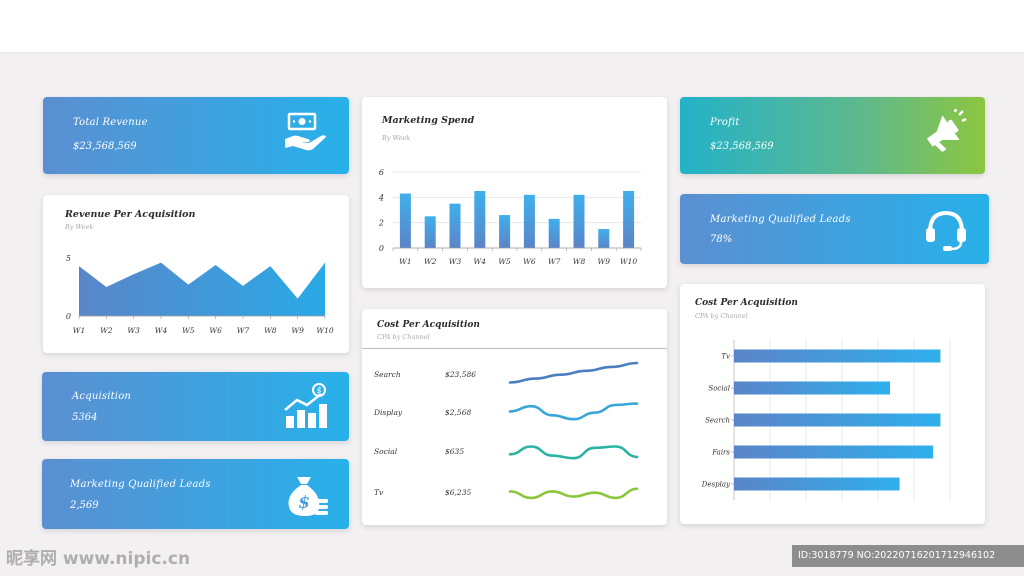  I want to click on watermark-id: ID:3018779 NO:20220716201712946102, so click(908, 556).